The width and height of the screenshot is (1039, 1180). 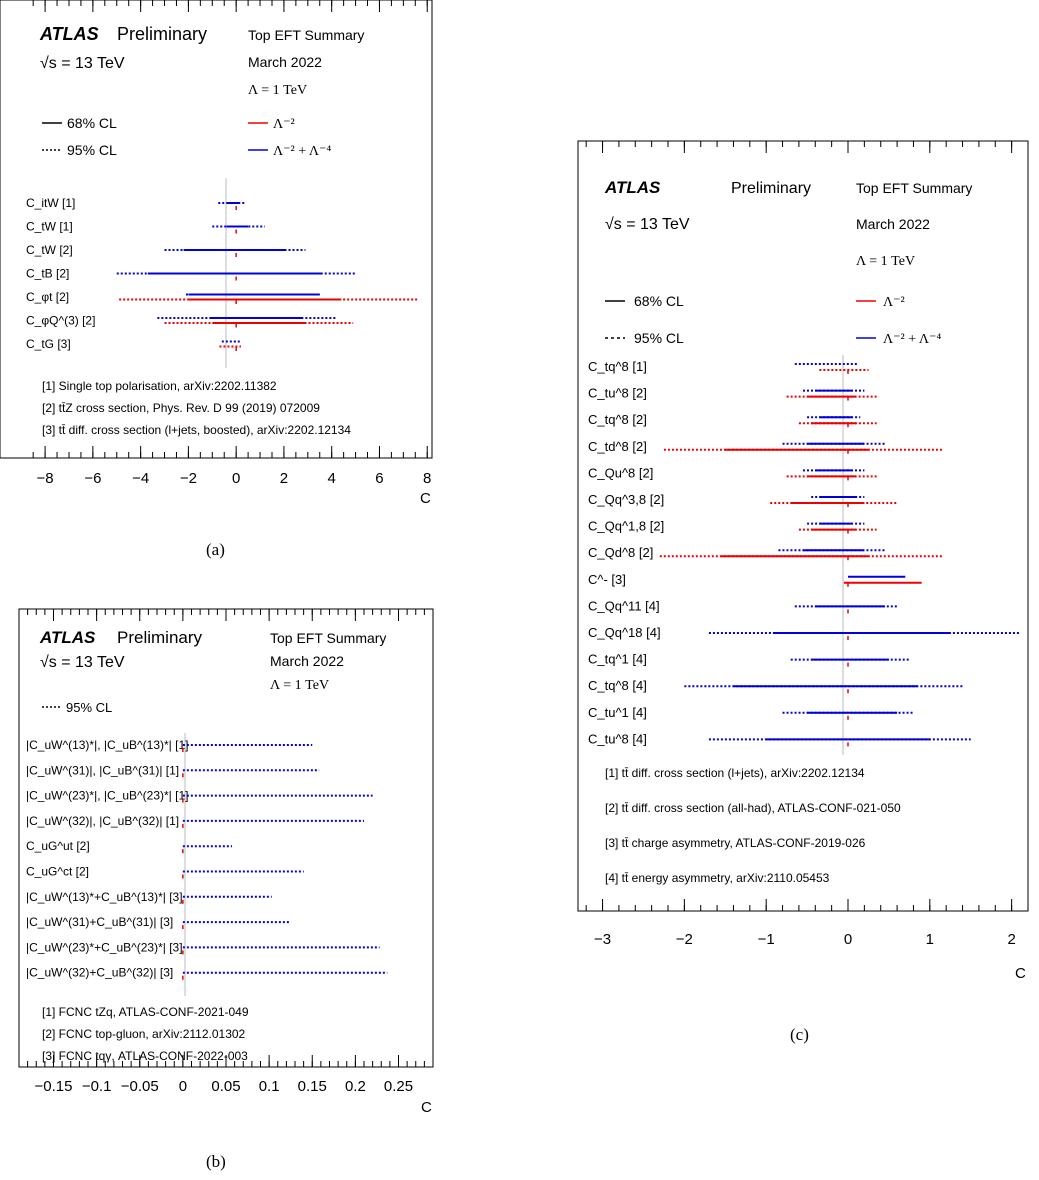 What do you see at coordinates (133, 344) in the screenshot?
I see `interval-row: C_tG [3]` at bounding box center [133, 344].